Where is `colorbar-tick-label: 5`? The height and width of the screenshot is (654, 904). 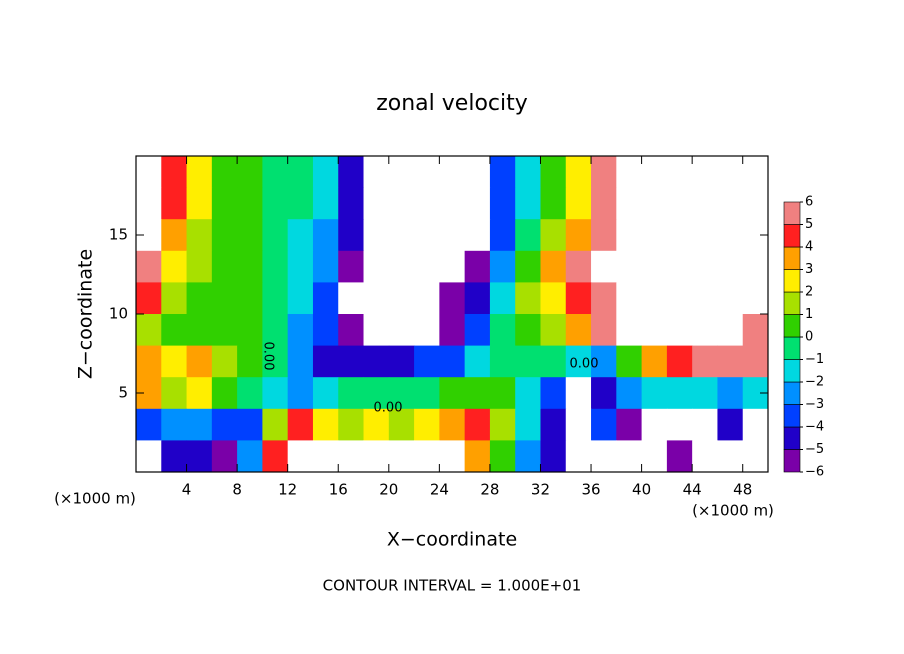 colorbar-tick-label: 5 is located at coordinates (809, 224).